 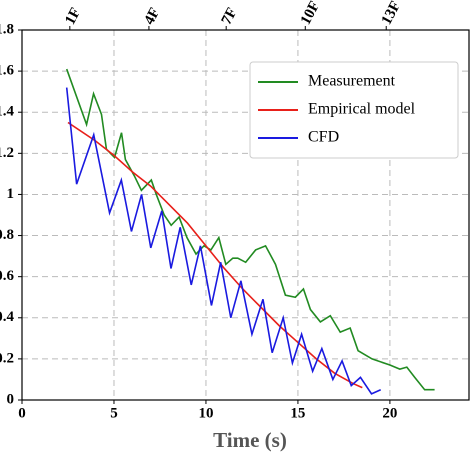 What do you see at coordinates (7, 276) in the screenshot?
I see `y-tick-label: 0.6` at bounding box center [7, 276].